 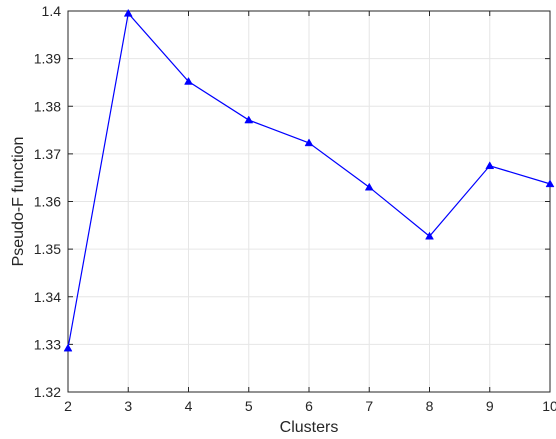 I want to click on y-axis-title: Pseudo-F function, so click(x=18, y=202).